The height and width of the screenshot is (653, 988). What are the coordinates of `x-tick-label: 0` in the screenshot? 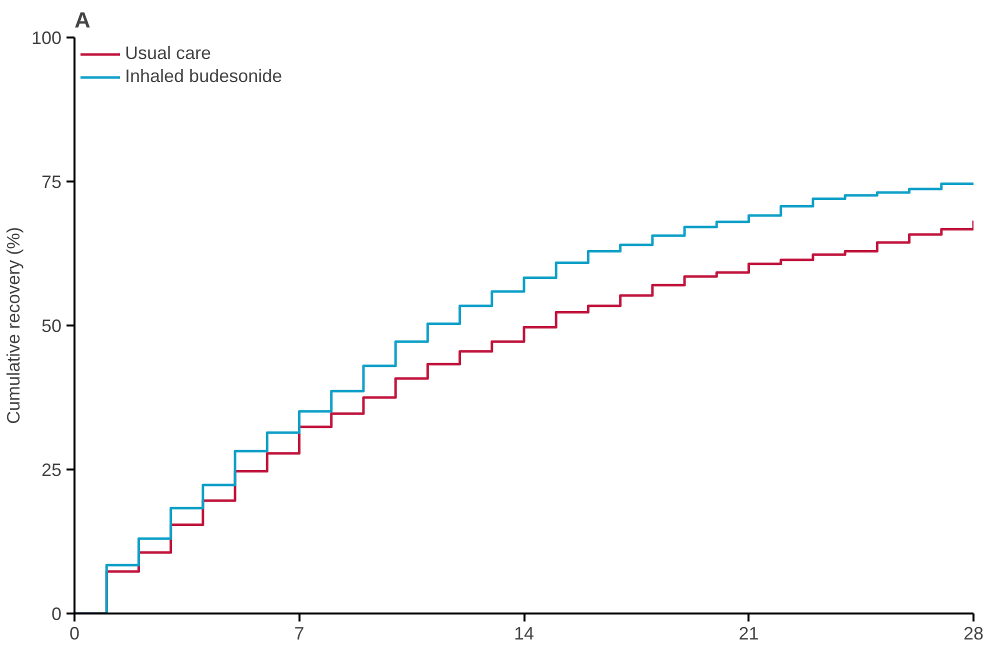 It's located at (74, 634).